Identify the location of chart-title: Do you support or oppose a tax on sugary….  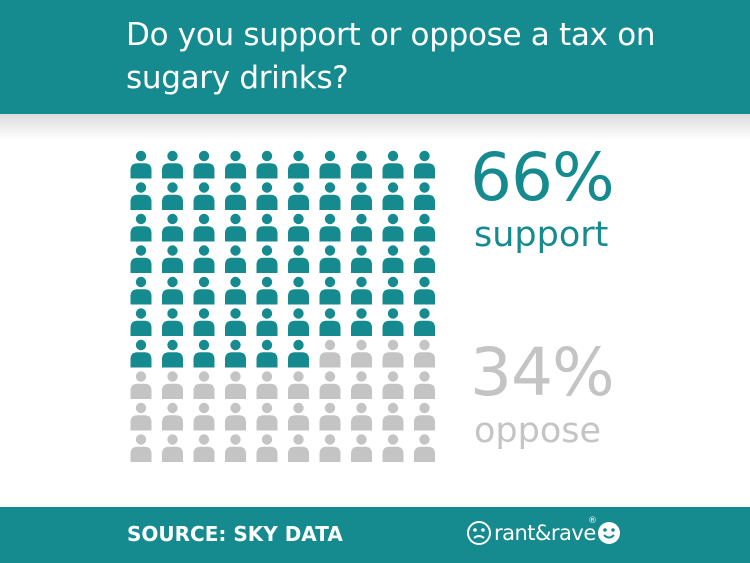
(391, 56).